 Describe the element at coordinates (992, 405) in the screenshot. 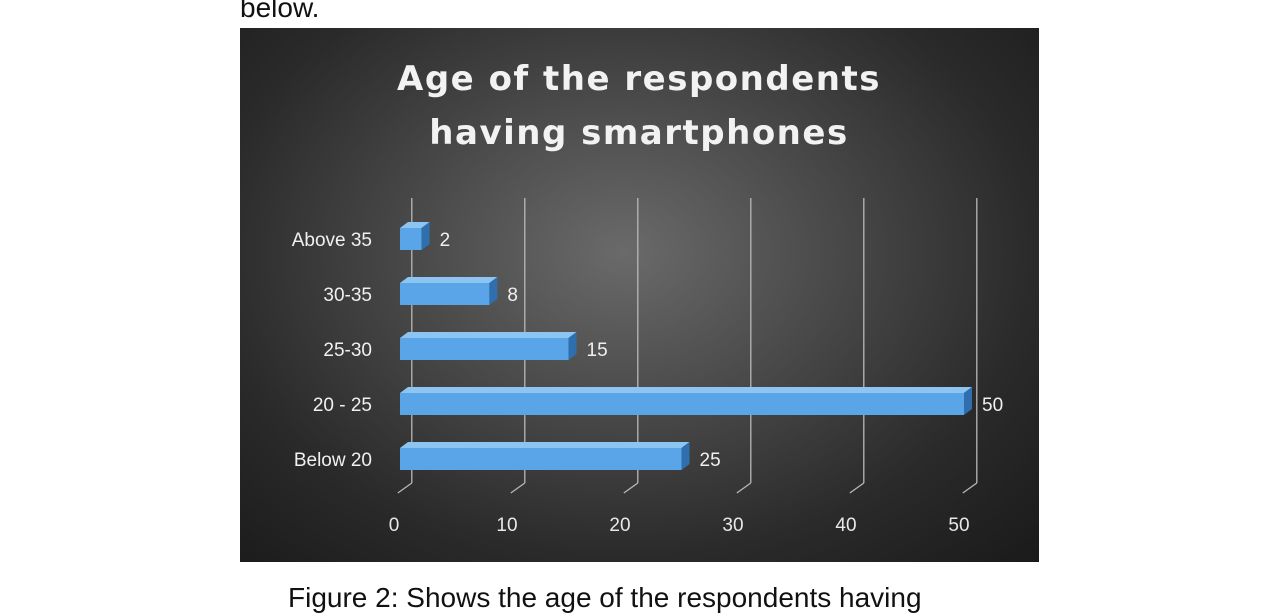

I see `data-label: 50` at that location.